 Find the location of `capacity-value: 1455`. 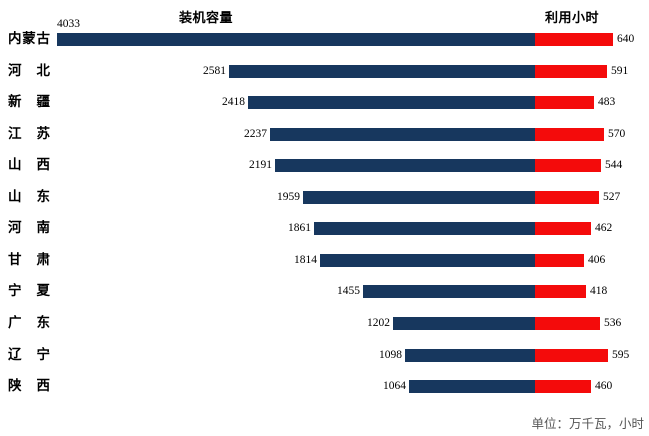

capacity-value: 1455 is located at coordinates (348, 291).